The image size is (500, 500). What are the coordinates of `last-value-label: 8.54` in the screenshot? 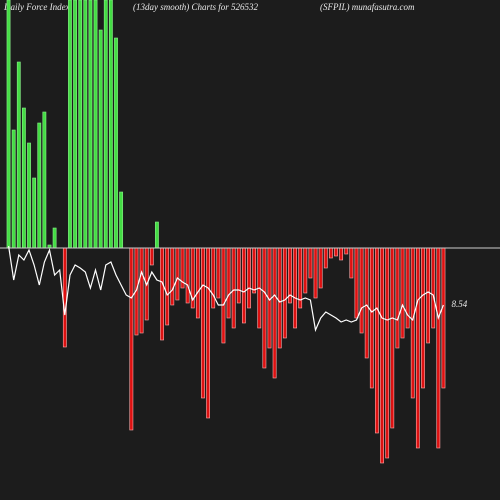 It's located at (459, 304).